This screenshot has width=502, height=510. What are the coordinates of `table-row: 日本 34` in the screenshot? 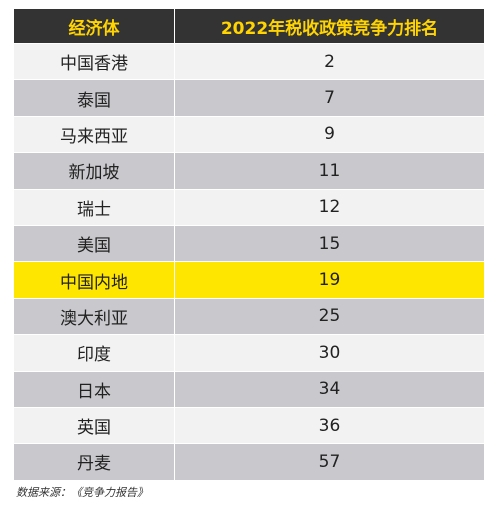 It's located at (249, 389).